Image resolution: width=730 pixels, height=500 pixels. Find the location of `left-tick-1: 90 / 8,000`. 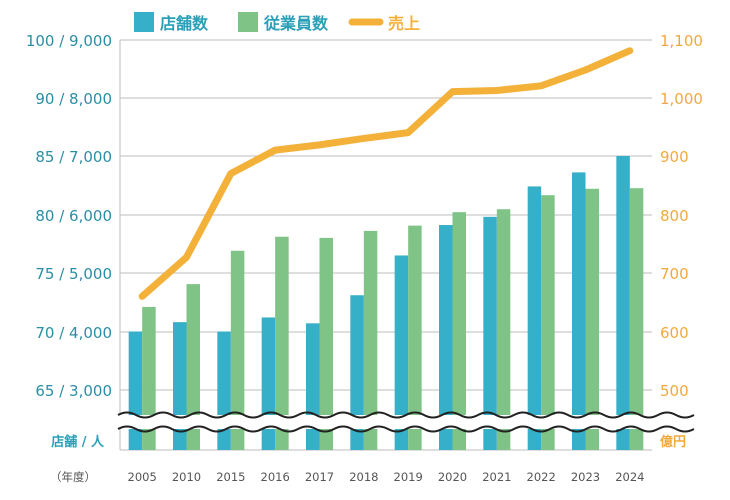

left-tick-1: 90 / 8,000 is located at coordinates (73, 99).